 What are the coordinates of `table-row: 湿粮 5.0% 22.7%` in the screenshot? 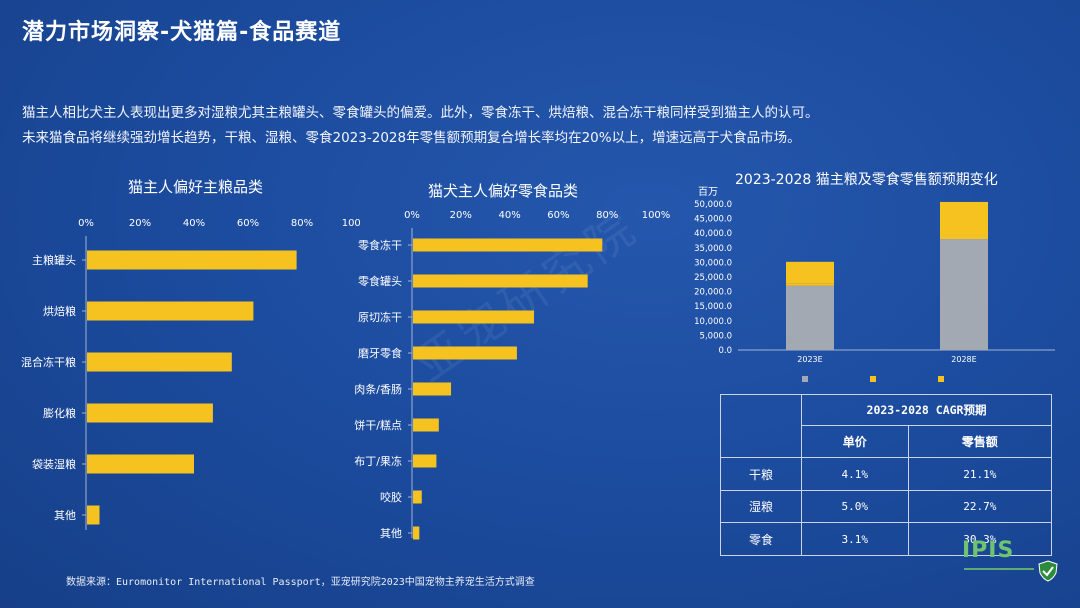 It's located at (886, 506).